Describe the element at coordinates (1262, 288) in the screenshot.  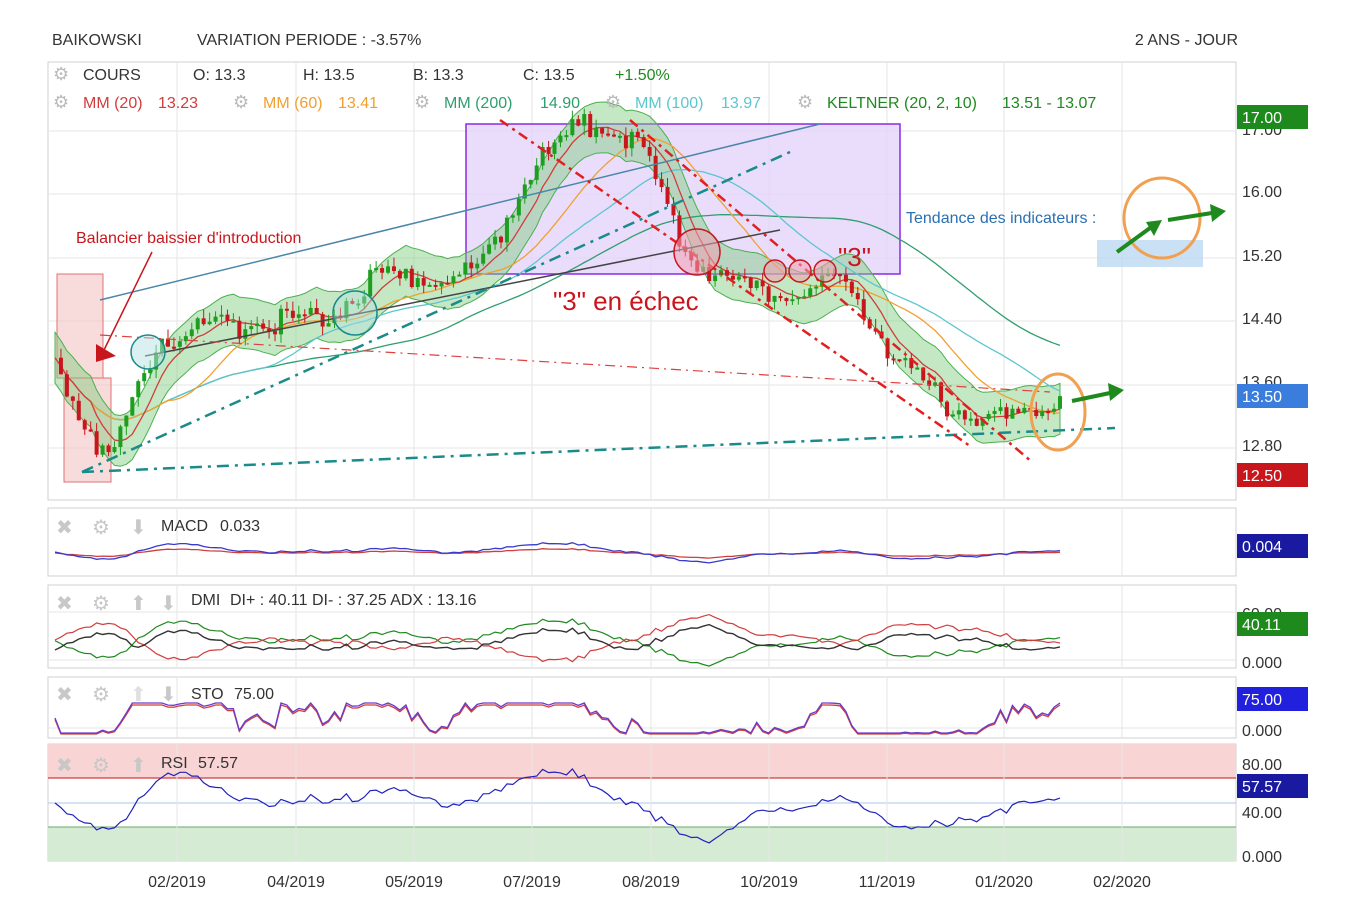
I see `price-axis: 17.00 16.00 15.20 14.40 13.60 12.80` at that location.